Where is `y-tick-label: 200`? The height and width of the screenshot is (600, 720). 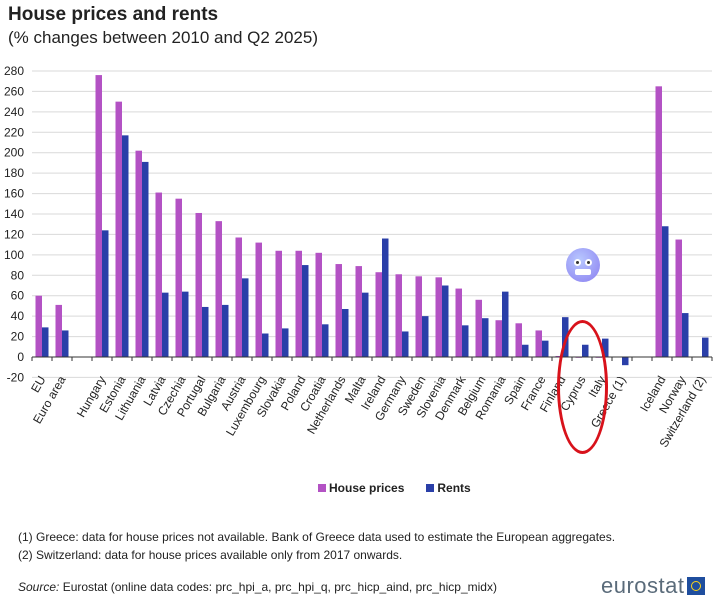
y-tick-label: 200 is located at coordinates (14, 153).